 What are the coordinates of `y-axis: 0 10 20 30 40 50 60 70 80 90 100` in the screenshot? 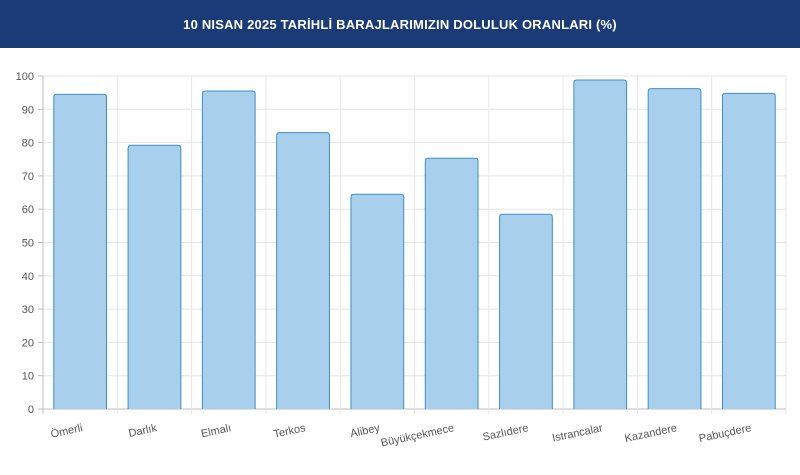 It's located at (29, 243).